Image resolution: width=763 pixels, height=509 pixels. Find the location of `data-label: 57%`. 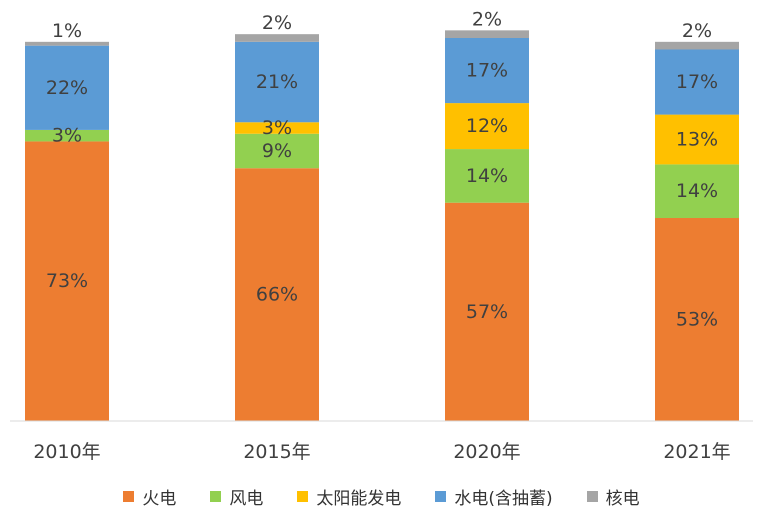

data-label: 57% is located at coordinates (487, 312).